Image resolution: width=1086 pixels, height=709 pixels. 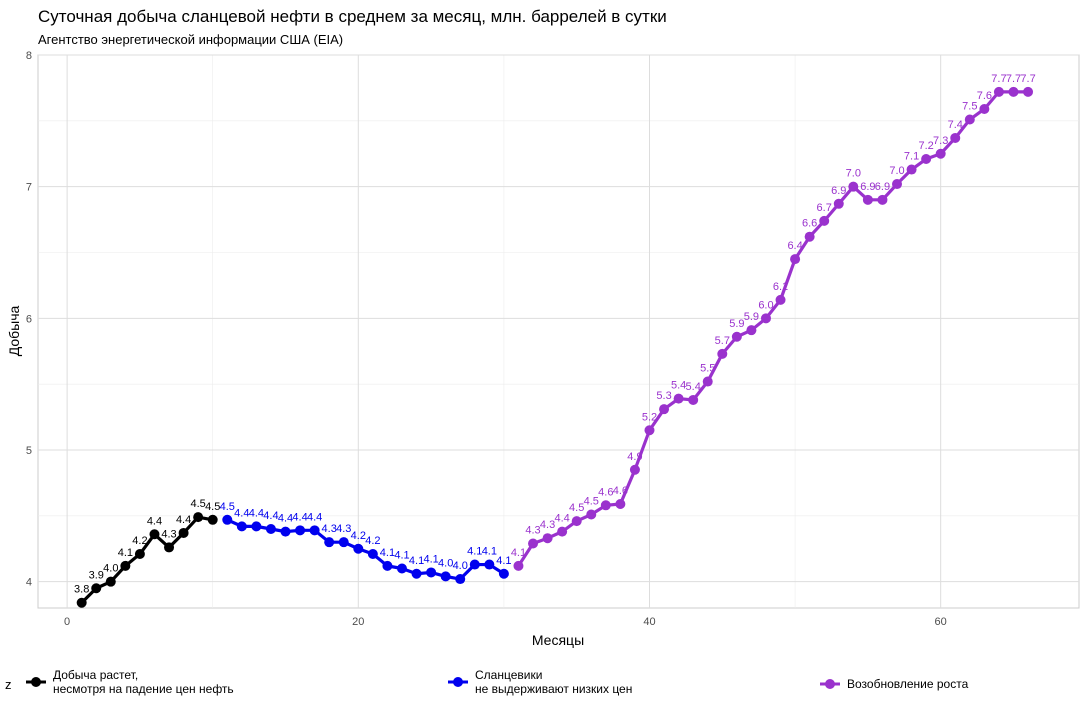 I want to click on data-label: 7.7, so click(x=1027, y=79).